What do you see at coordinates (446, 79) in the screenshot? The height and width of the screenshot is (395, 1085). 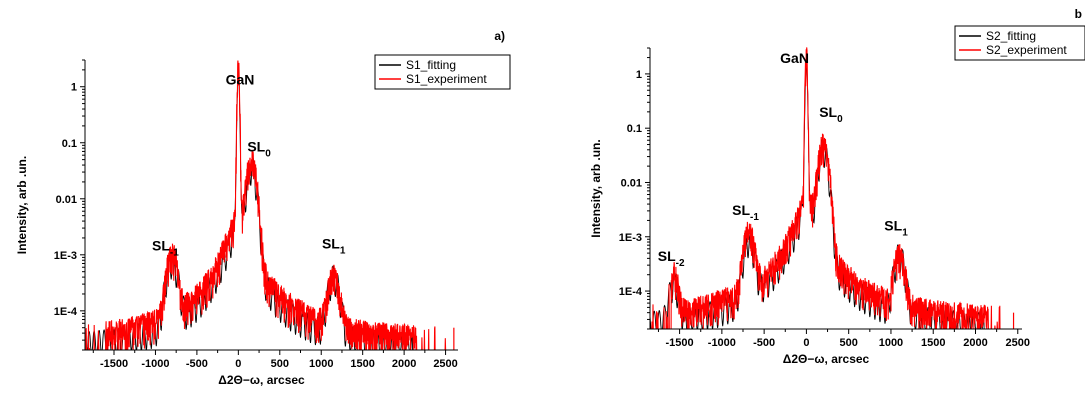 I see `legend-entry: S1_experiment` at bounding box center [446, 79].